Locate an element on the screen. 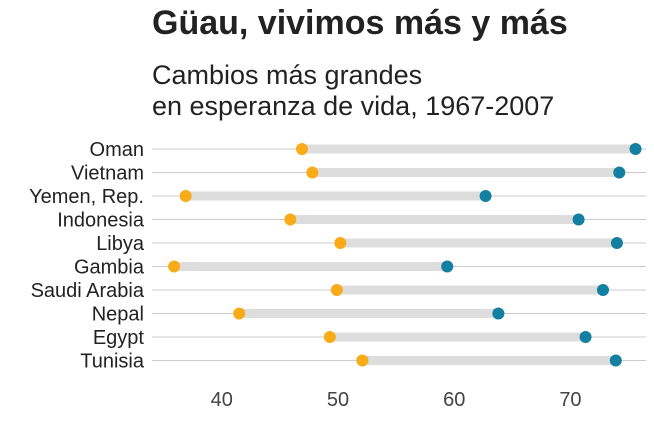 The width and height of the screenshot is (654, 435). point-start-libya is located at coordinates (340, 243).